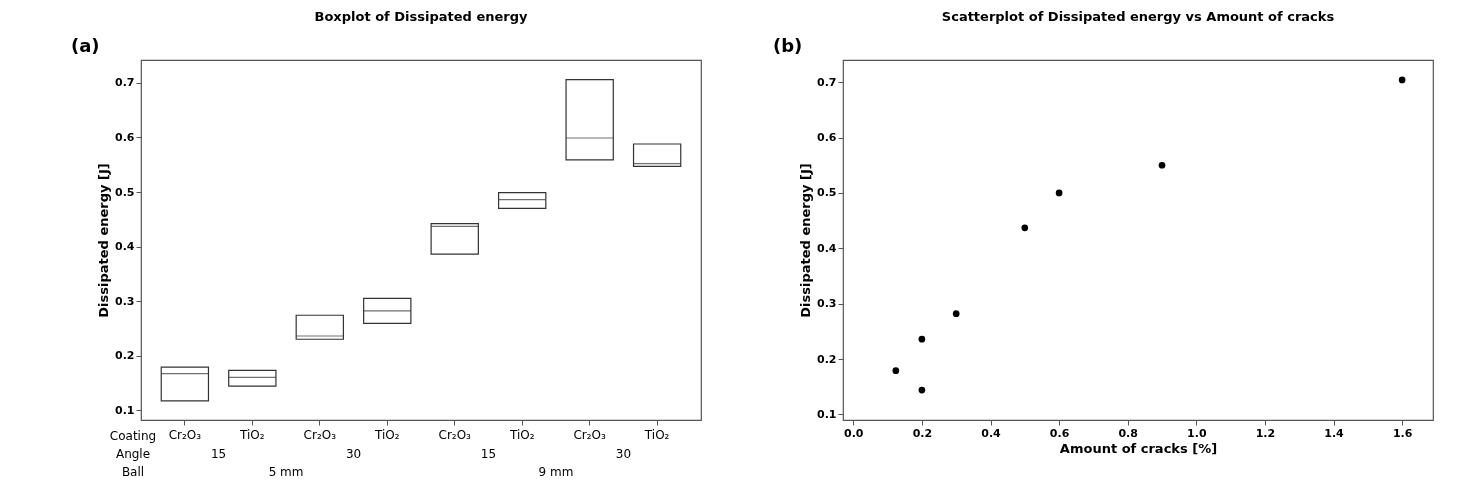 The image size is (1480, 500). Describe the element at coordinates (556, 472) in the screenshot. I see `text: 9 mm` at that location.